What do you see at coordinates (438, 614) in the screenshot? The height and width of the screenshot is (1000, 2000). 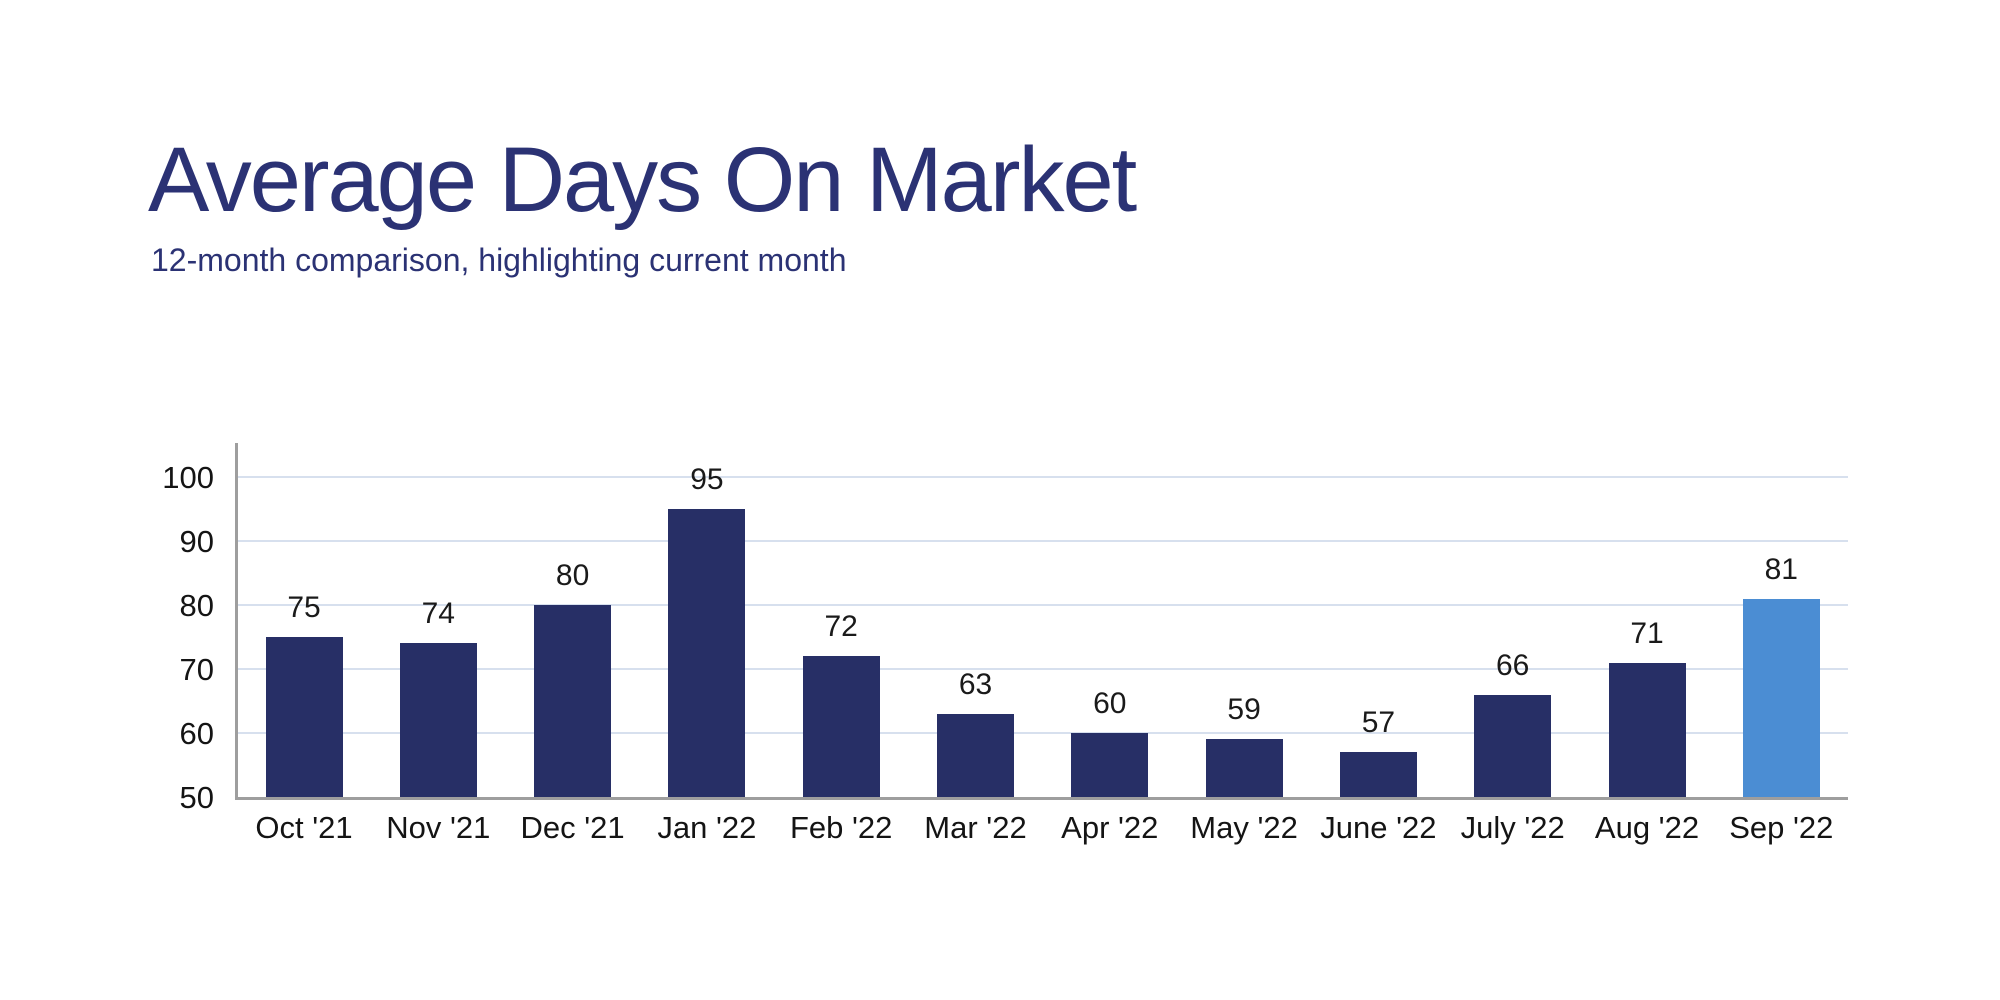 I see `bar-value-label: 74` at bounding box center [438, 614].